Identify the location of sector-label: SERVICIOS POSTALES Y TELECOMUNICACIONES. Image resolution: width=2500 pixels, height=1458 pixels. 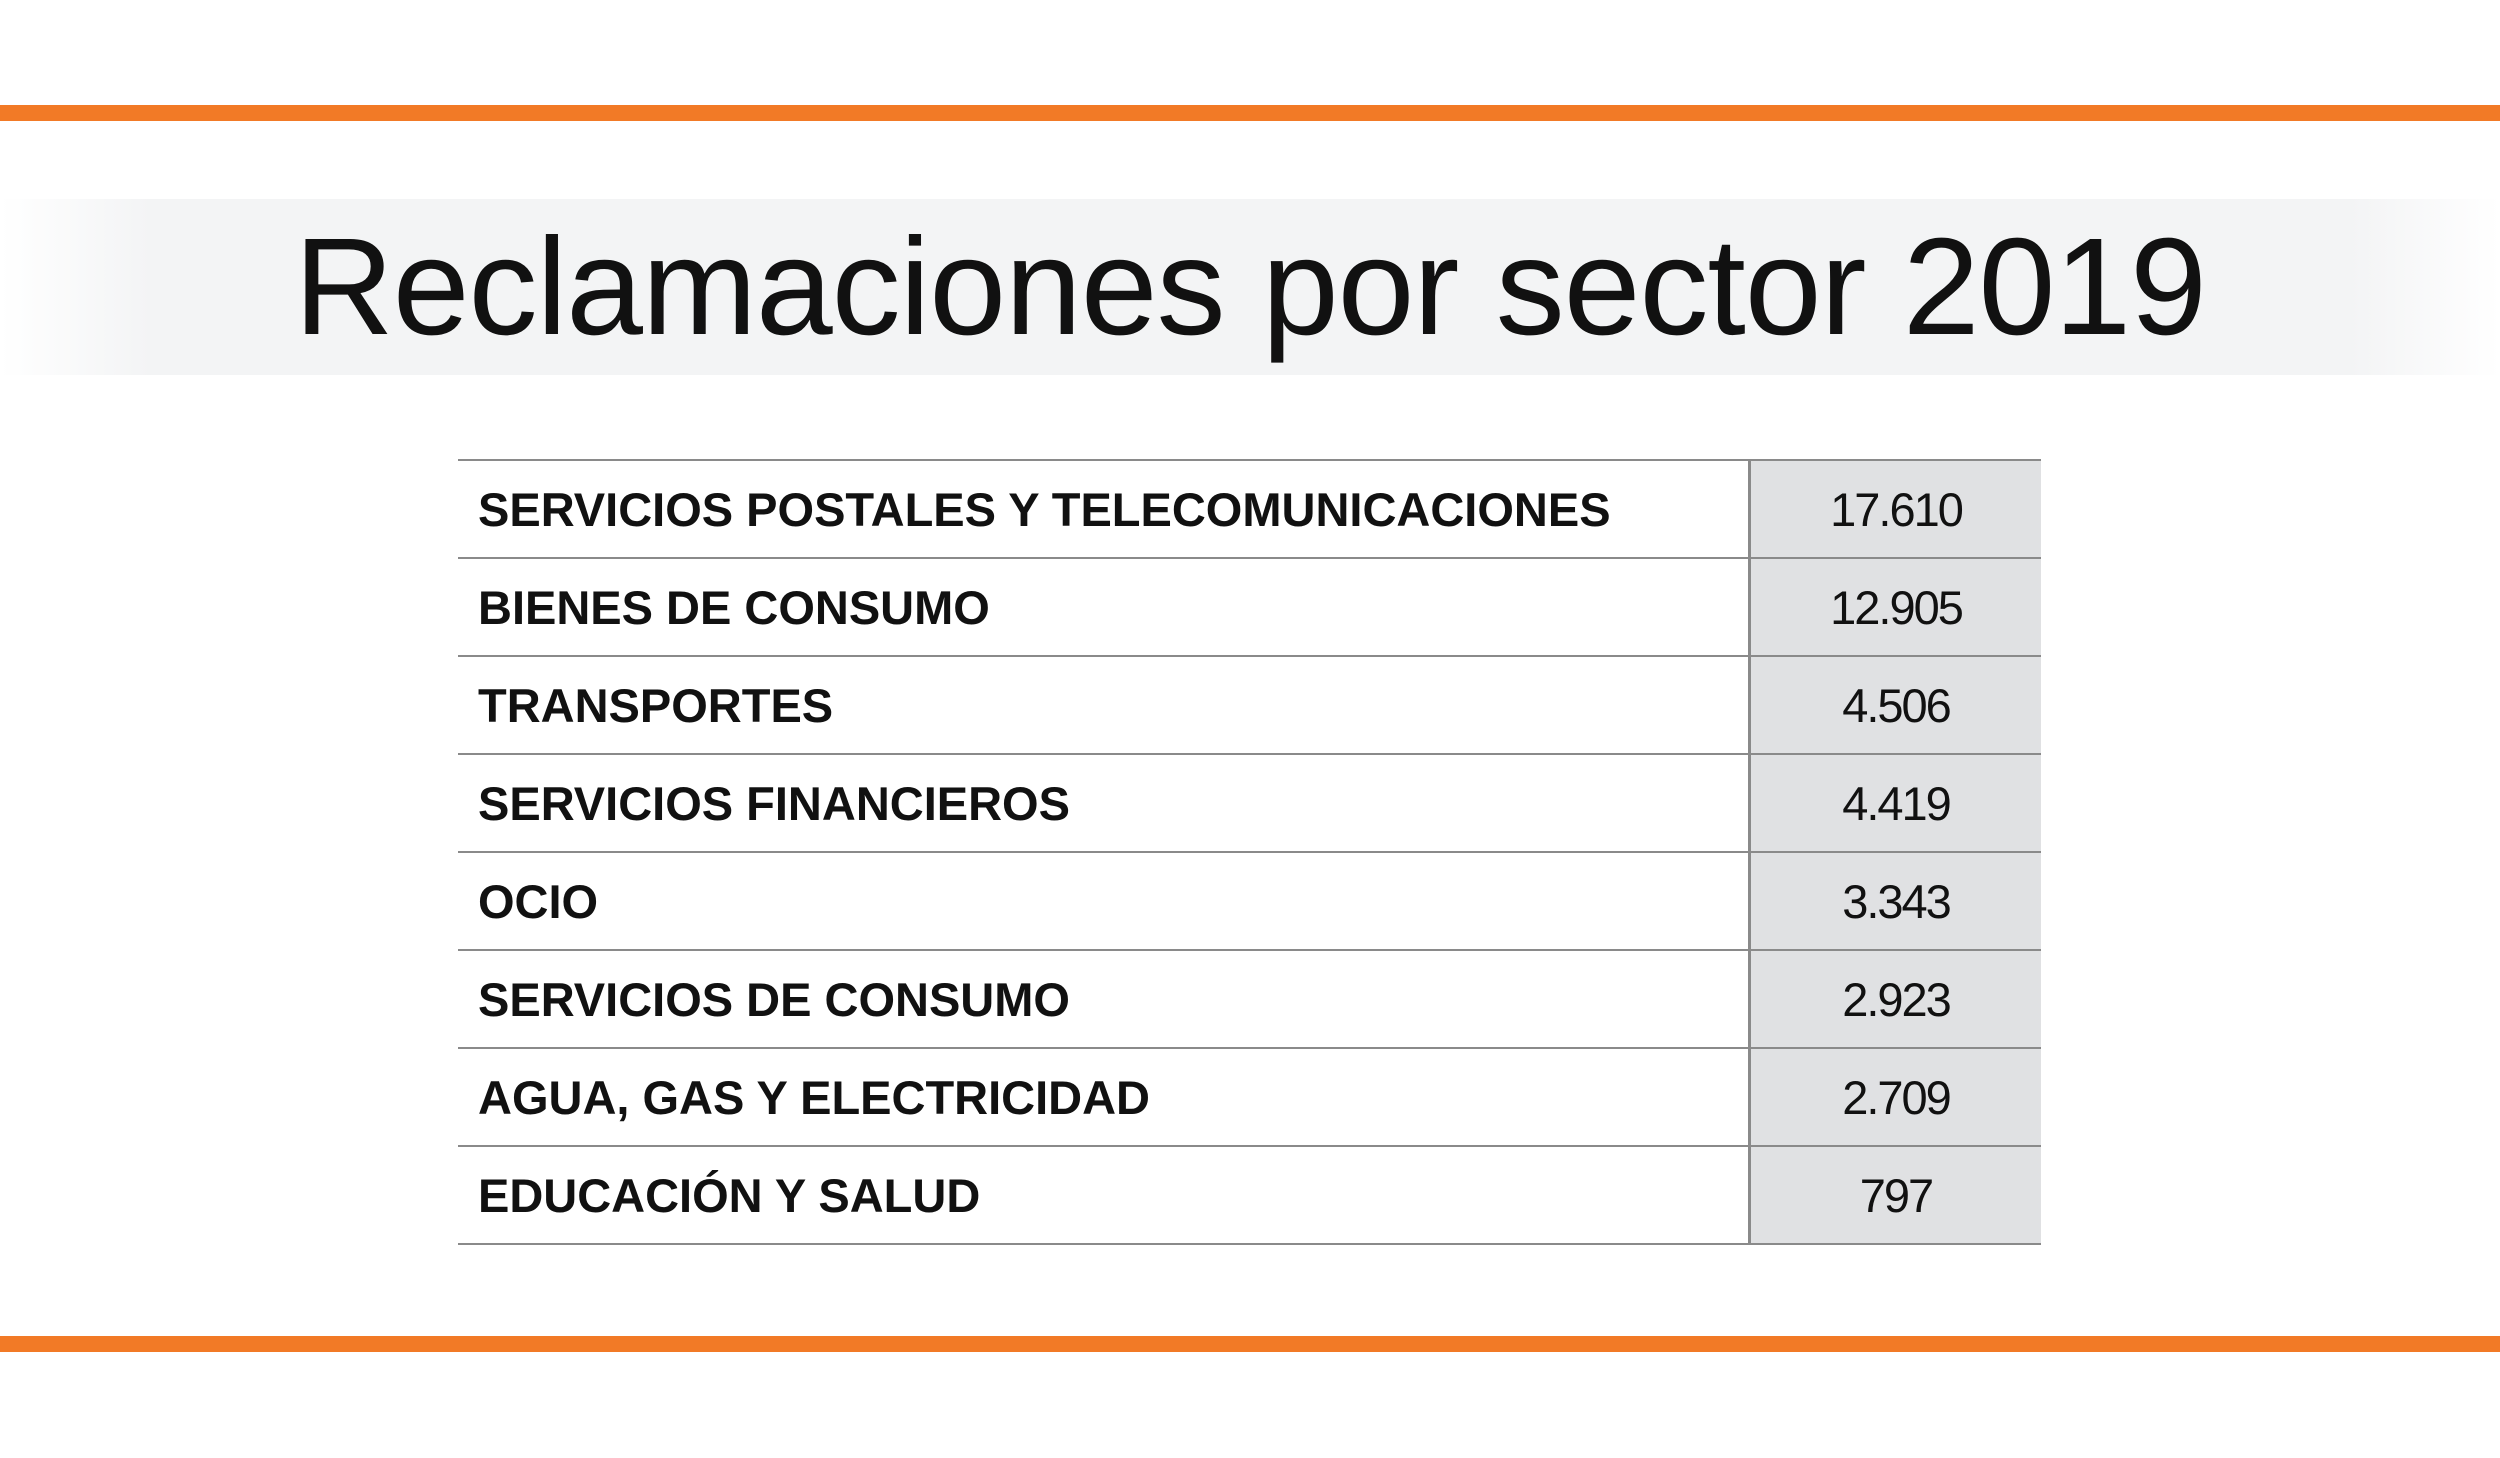
(1104, 509).